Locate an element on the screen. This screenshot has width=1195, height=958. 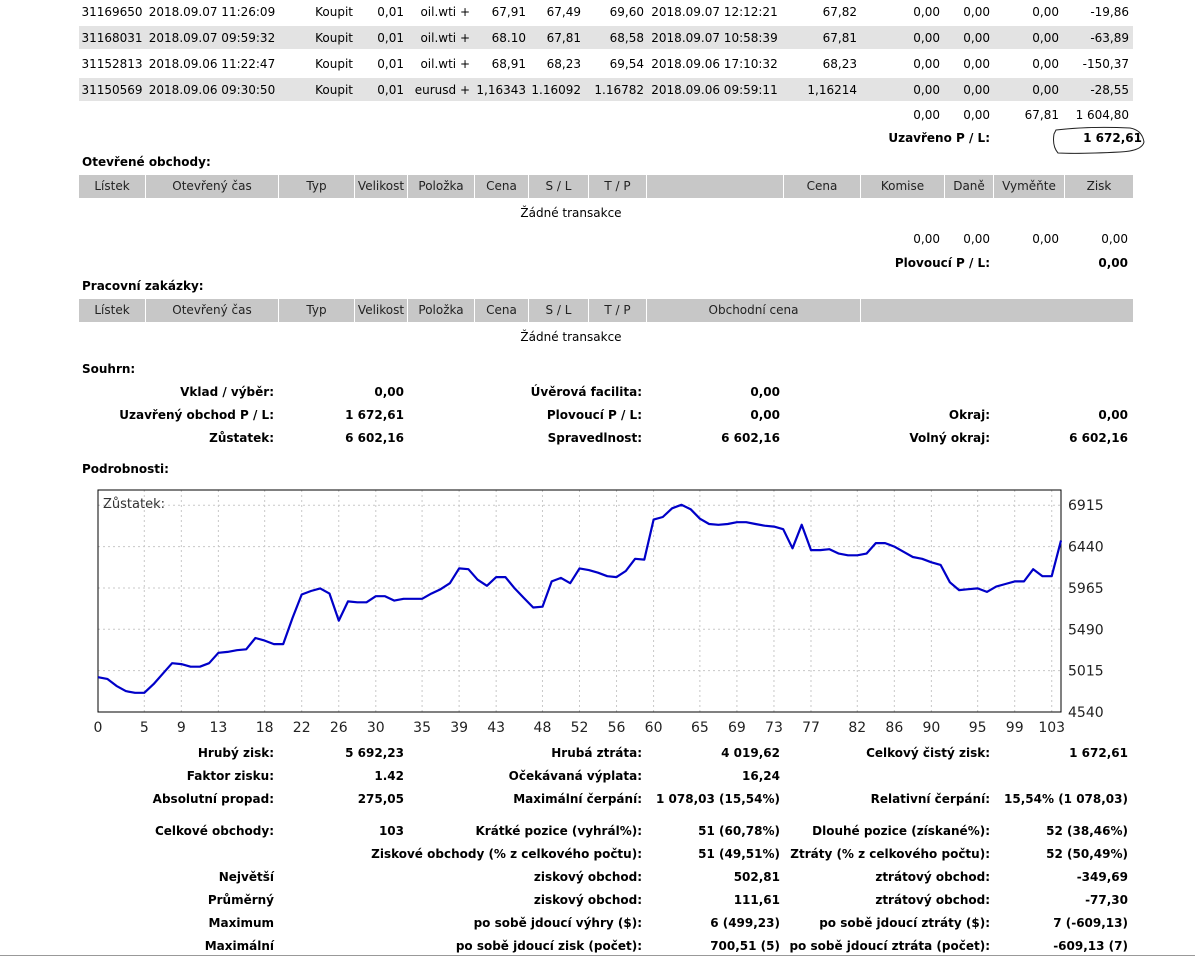
cell-open-price: 1,16343 is located at coordinates (501, 90).